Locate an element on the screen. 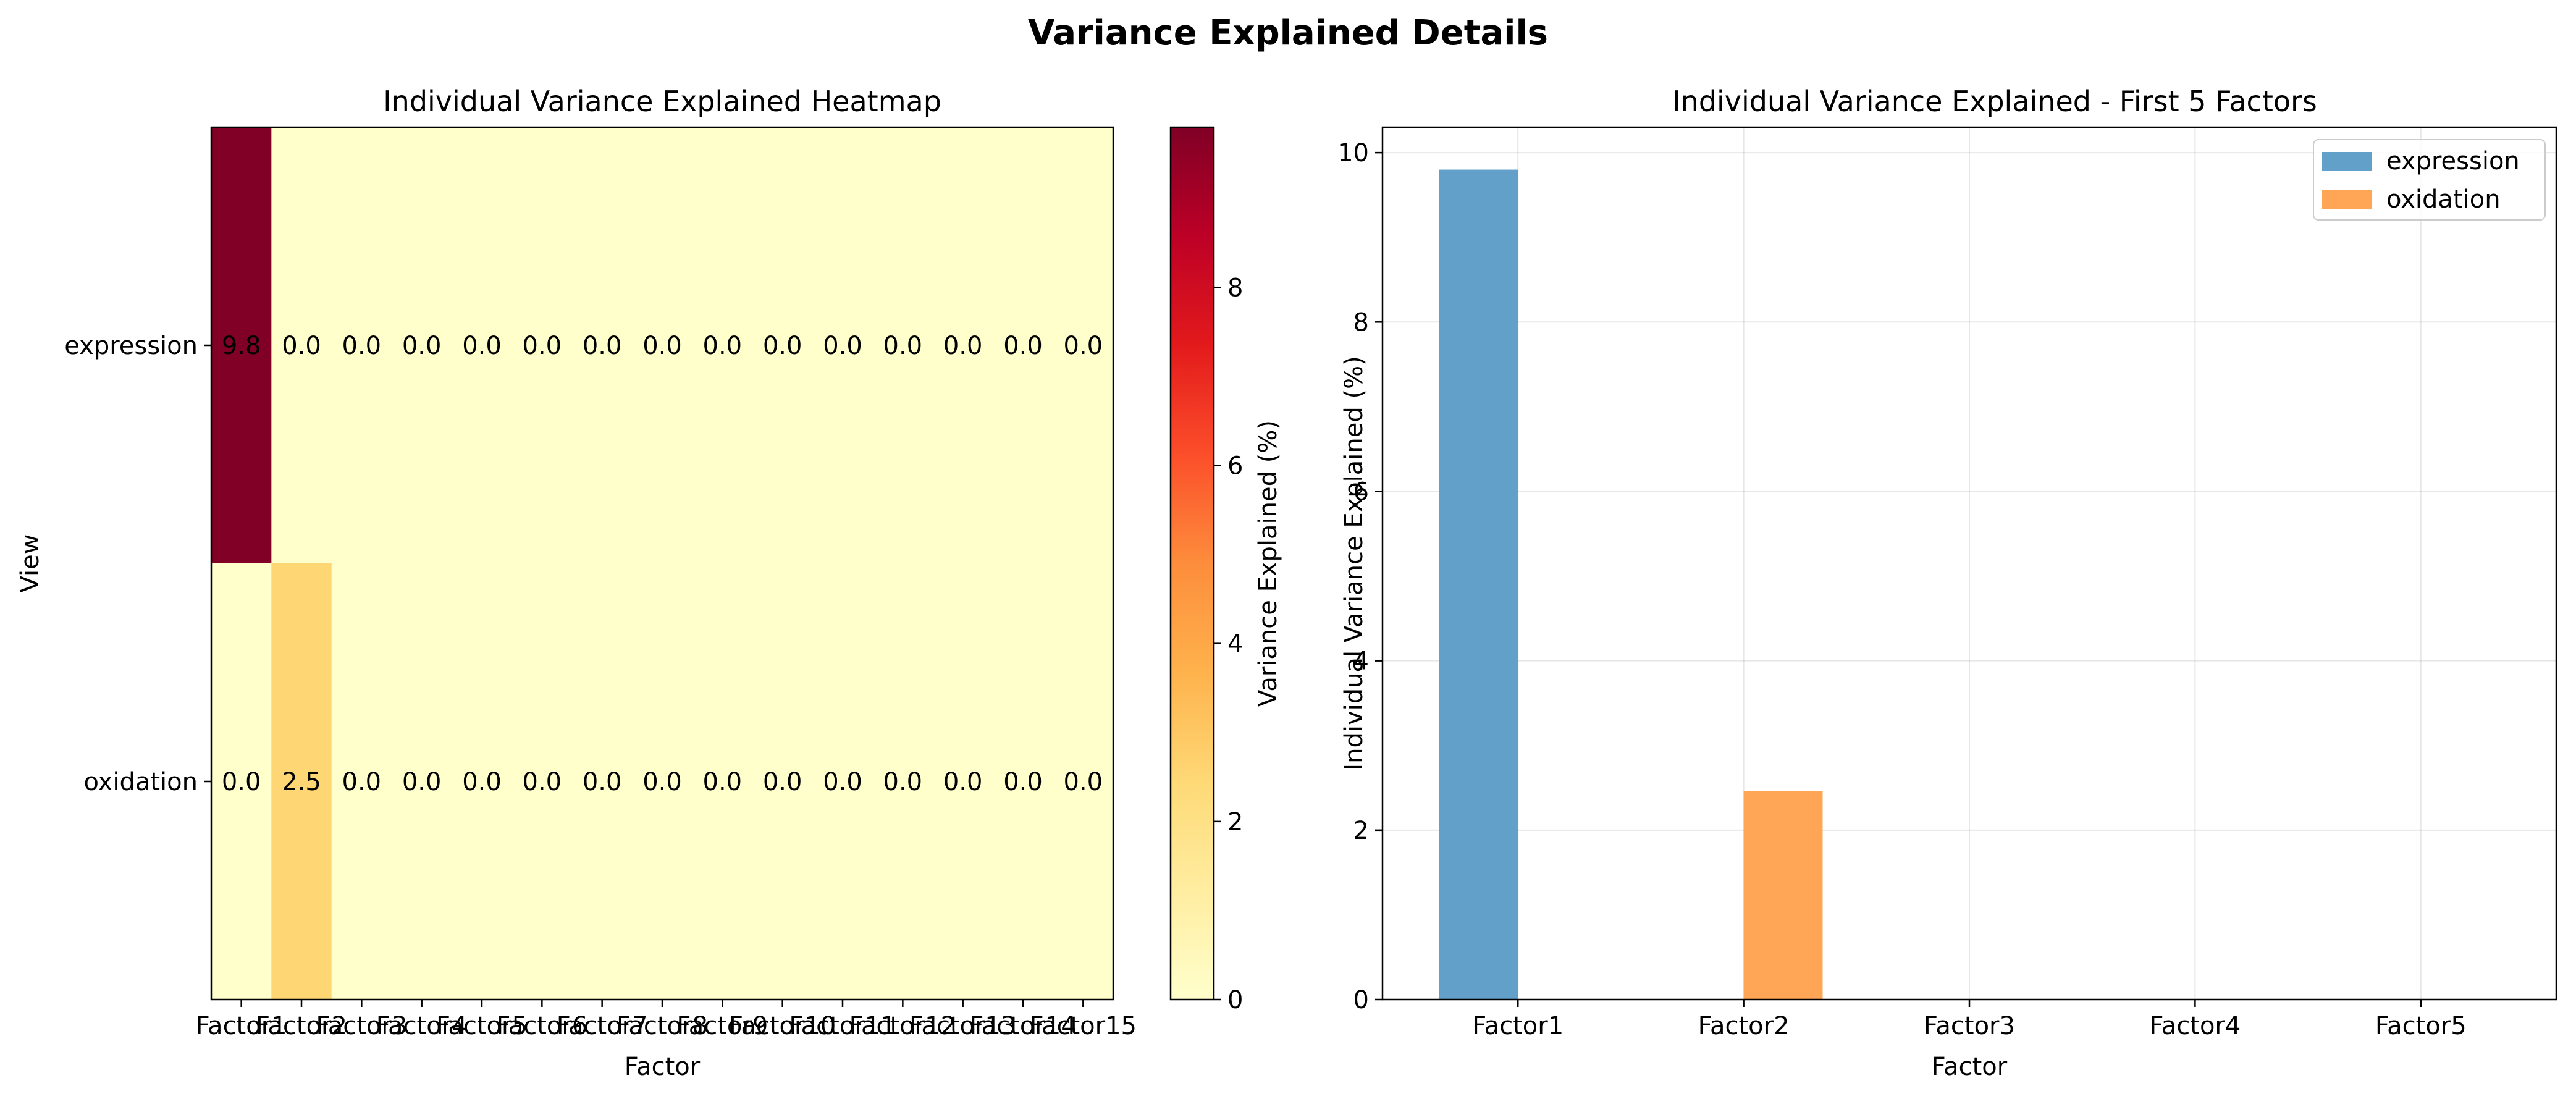 This screenshot has width=2576, height=1099. bar-x-tick-label: Factor3 is located at coordinates (1969, 1026).